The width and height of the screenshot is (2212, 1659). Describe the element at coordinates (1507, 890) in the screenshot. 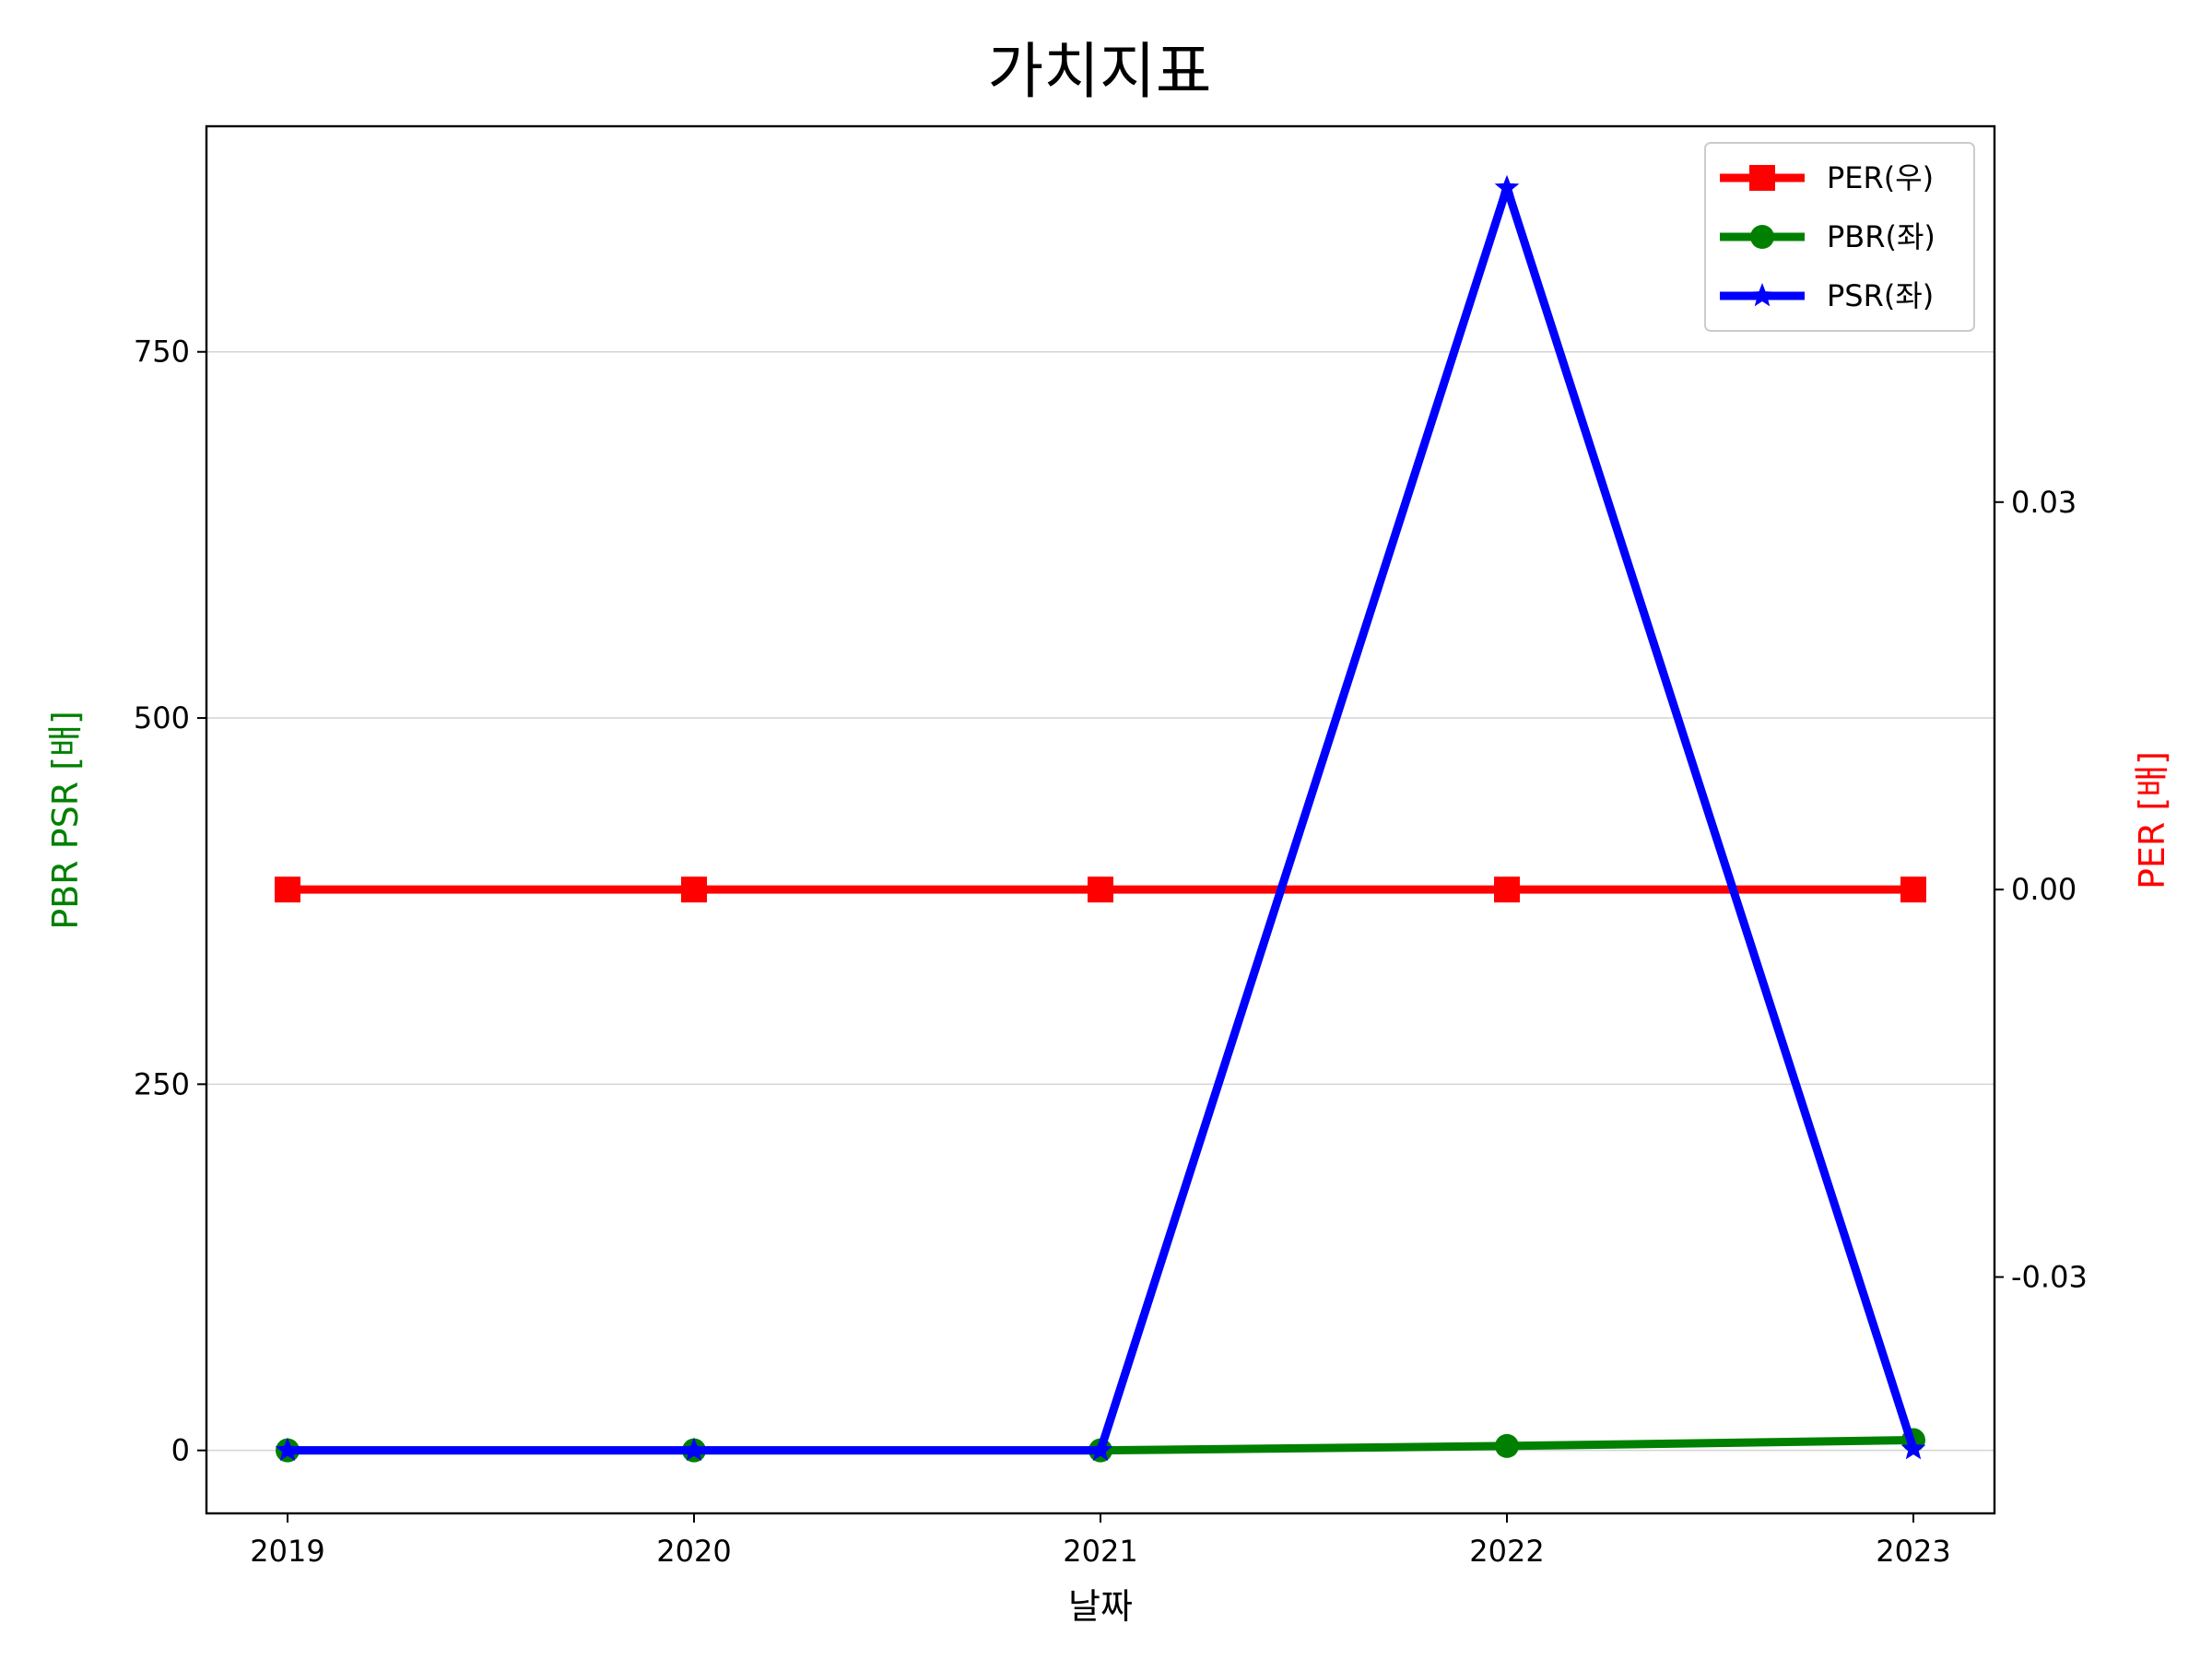

I see `data-point-PER(우)-2022` at that location.